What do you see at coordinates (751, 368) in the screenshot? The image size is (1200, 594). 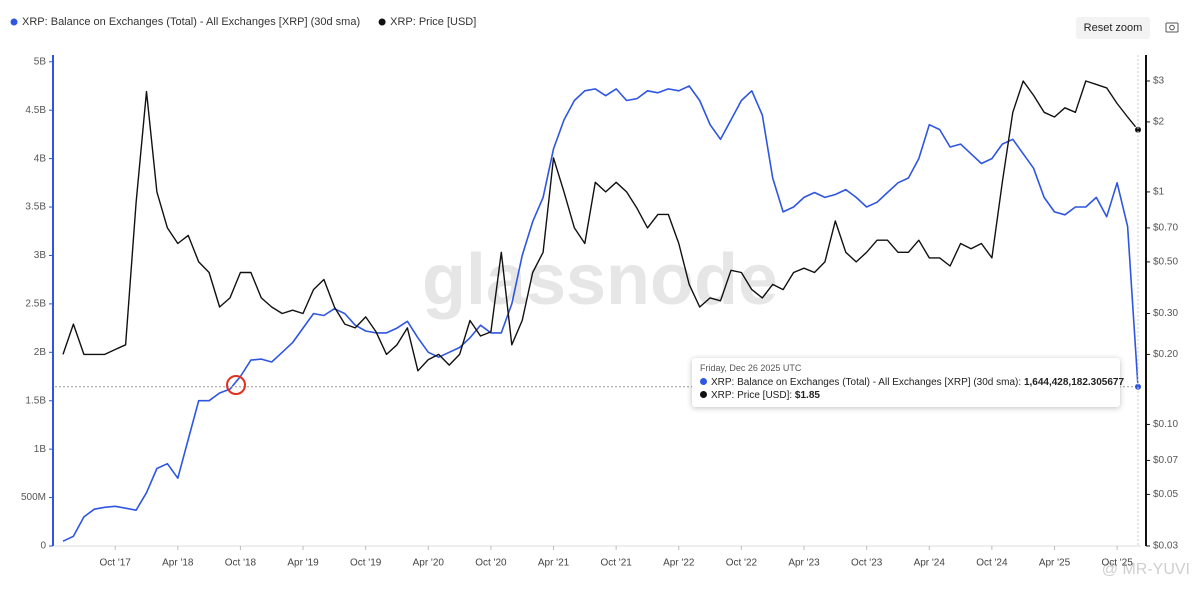 I see `tooltip-title: Friday, Dec 26 2025 UTC` at bounding box center [751, 368].